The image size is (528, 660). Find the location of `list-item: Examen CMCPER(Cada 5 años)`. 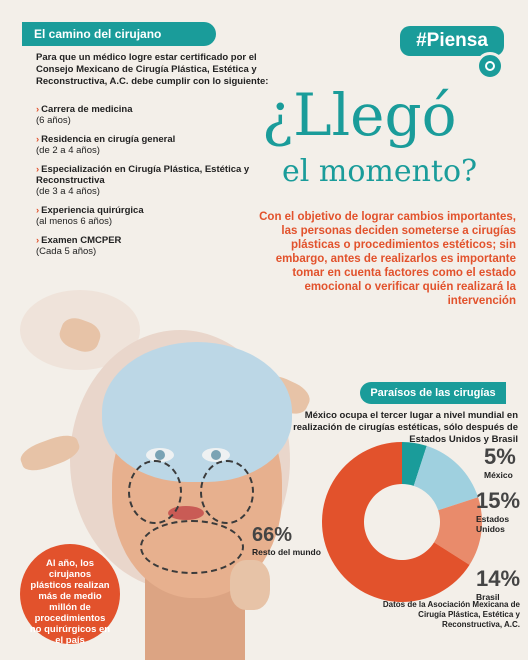

list-item: Examen CMCPER(Cada 5 años) is located at coordinates (151, 246).